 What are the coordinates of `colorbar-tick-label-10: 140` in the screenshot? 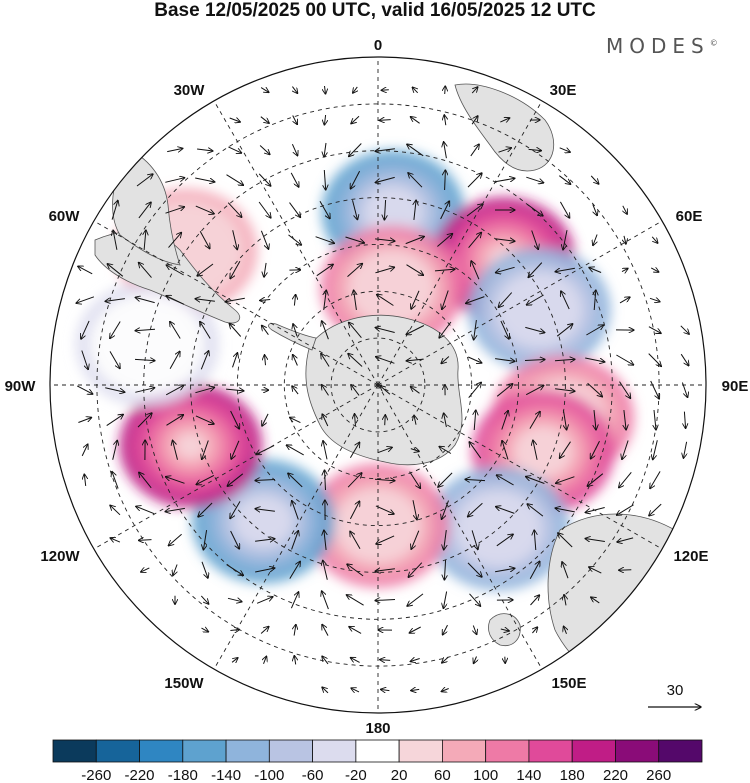 It's located at (528, 775).